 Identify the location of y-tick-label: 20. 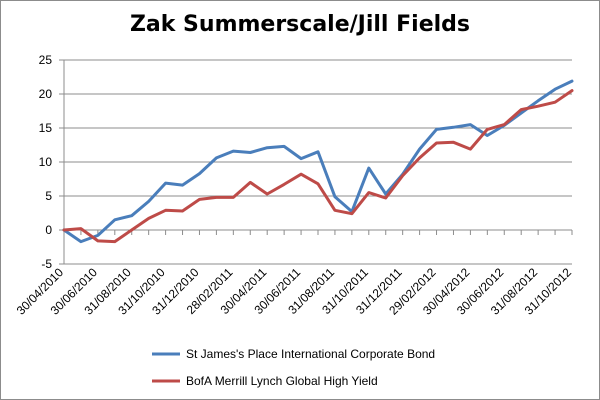
(46, 94).